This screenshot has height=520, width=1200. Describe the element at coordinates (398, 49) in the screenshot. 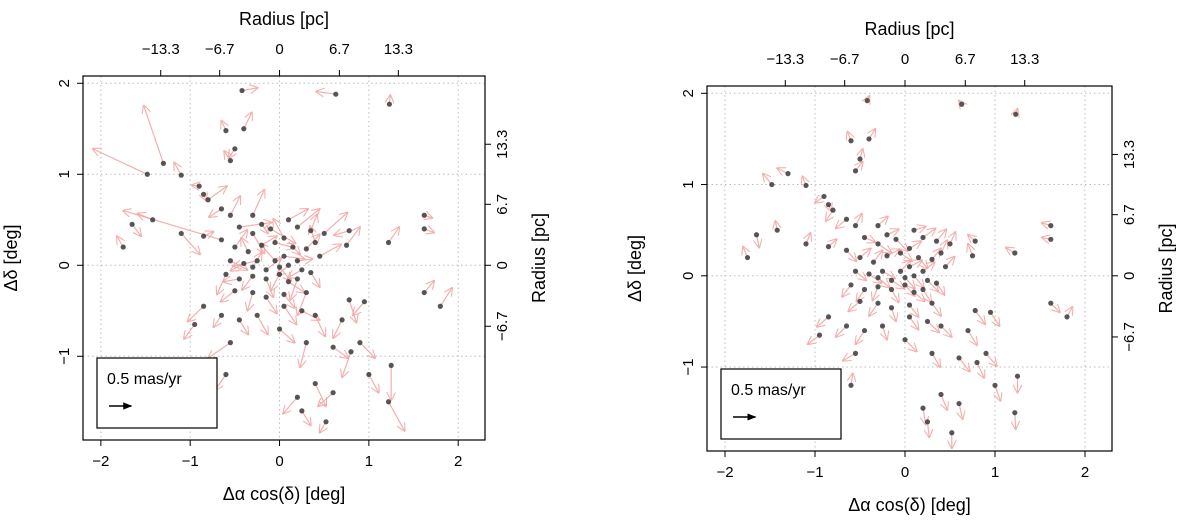

I see `top-tick-label: 13.3` at that location.